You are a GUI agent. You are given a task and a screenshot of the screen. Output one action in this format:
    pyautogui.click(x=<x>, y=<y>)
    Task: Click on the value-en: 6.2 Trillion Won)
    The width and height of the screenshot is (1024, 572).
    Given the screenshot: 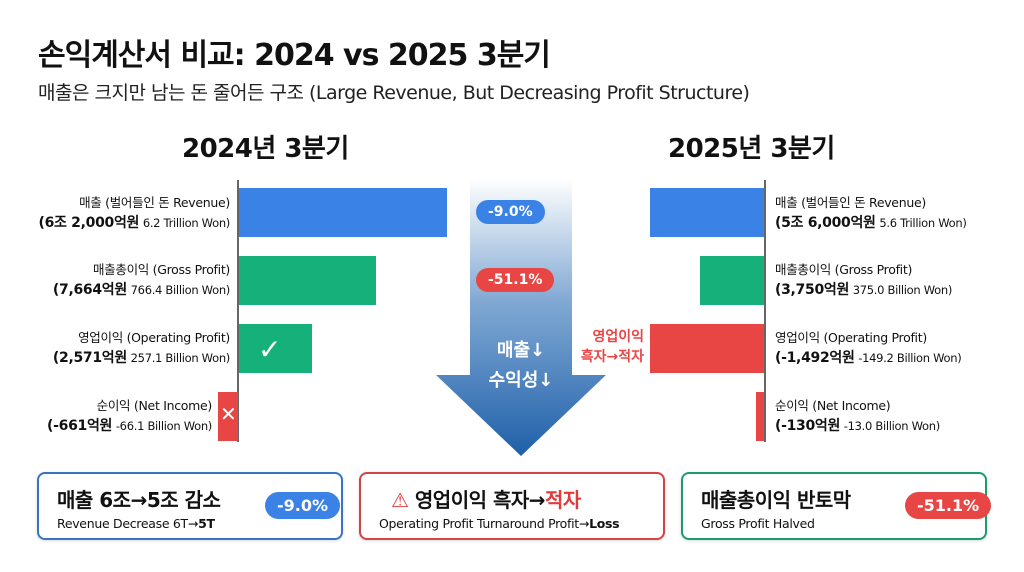 What is the action you would take?
    pyautogui.click(x=186, y=223)
    